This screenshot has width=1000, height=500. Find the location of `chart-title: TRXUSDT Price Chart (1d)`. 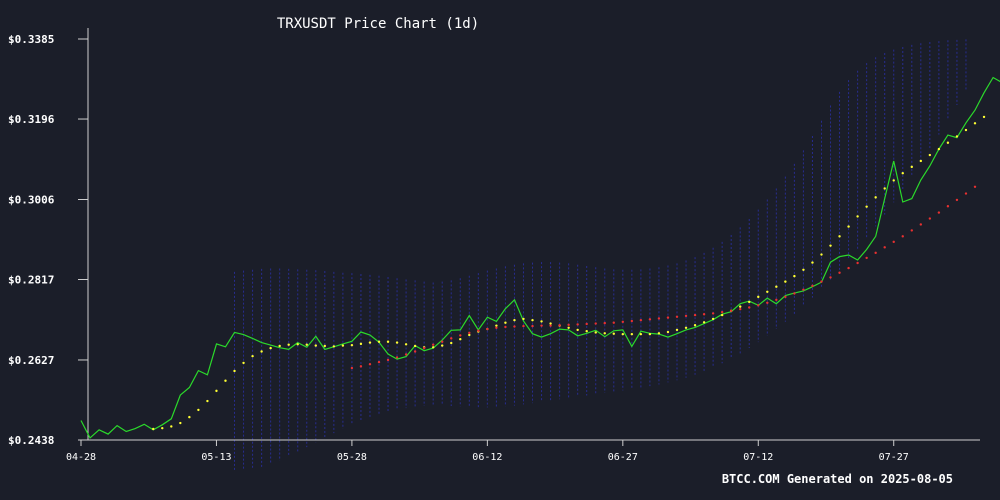

chart-title: TRXUSDT Price Chart (1d) is located at coordinates (378, 24).